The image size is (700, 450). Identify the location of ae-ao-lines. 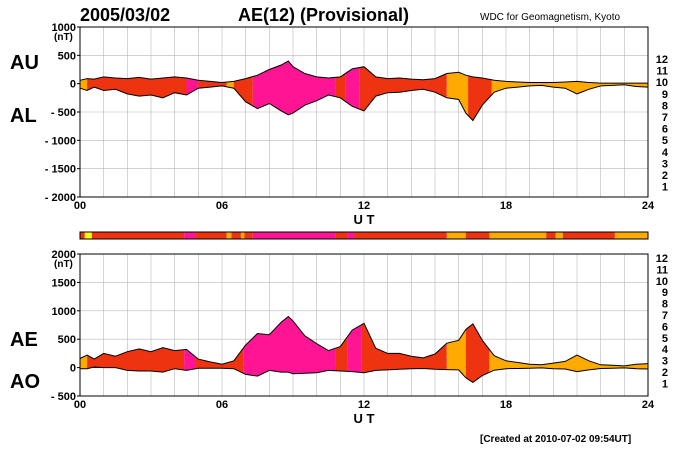
(364, 349).